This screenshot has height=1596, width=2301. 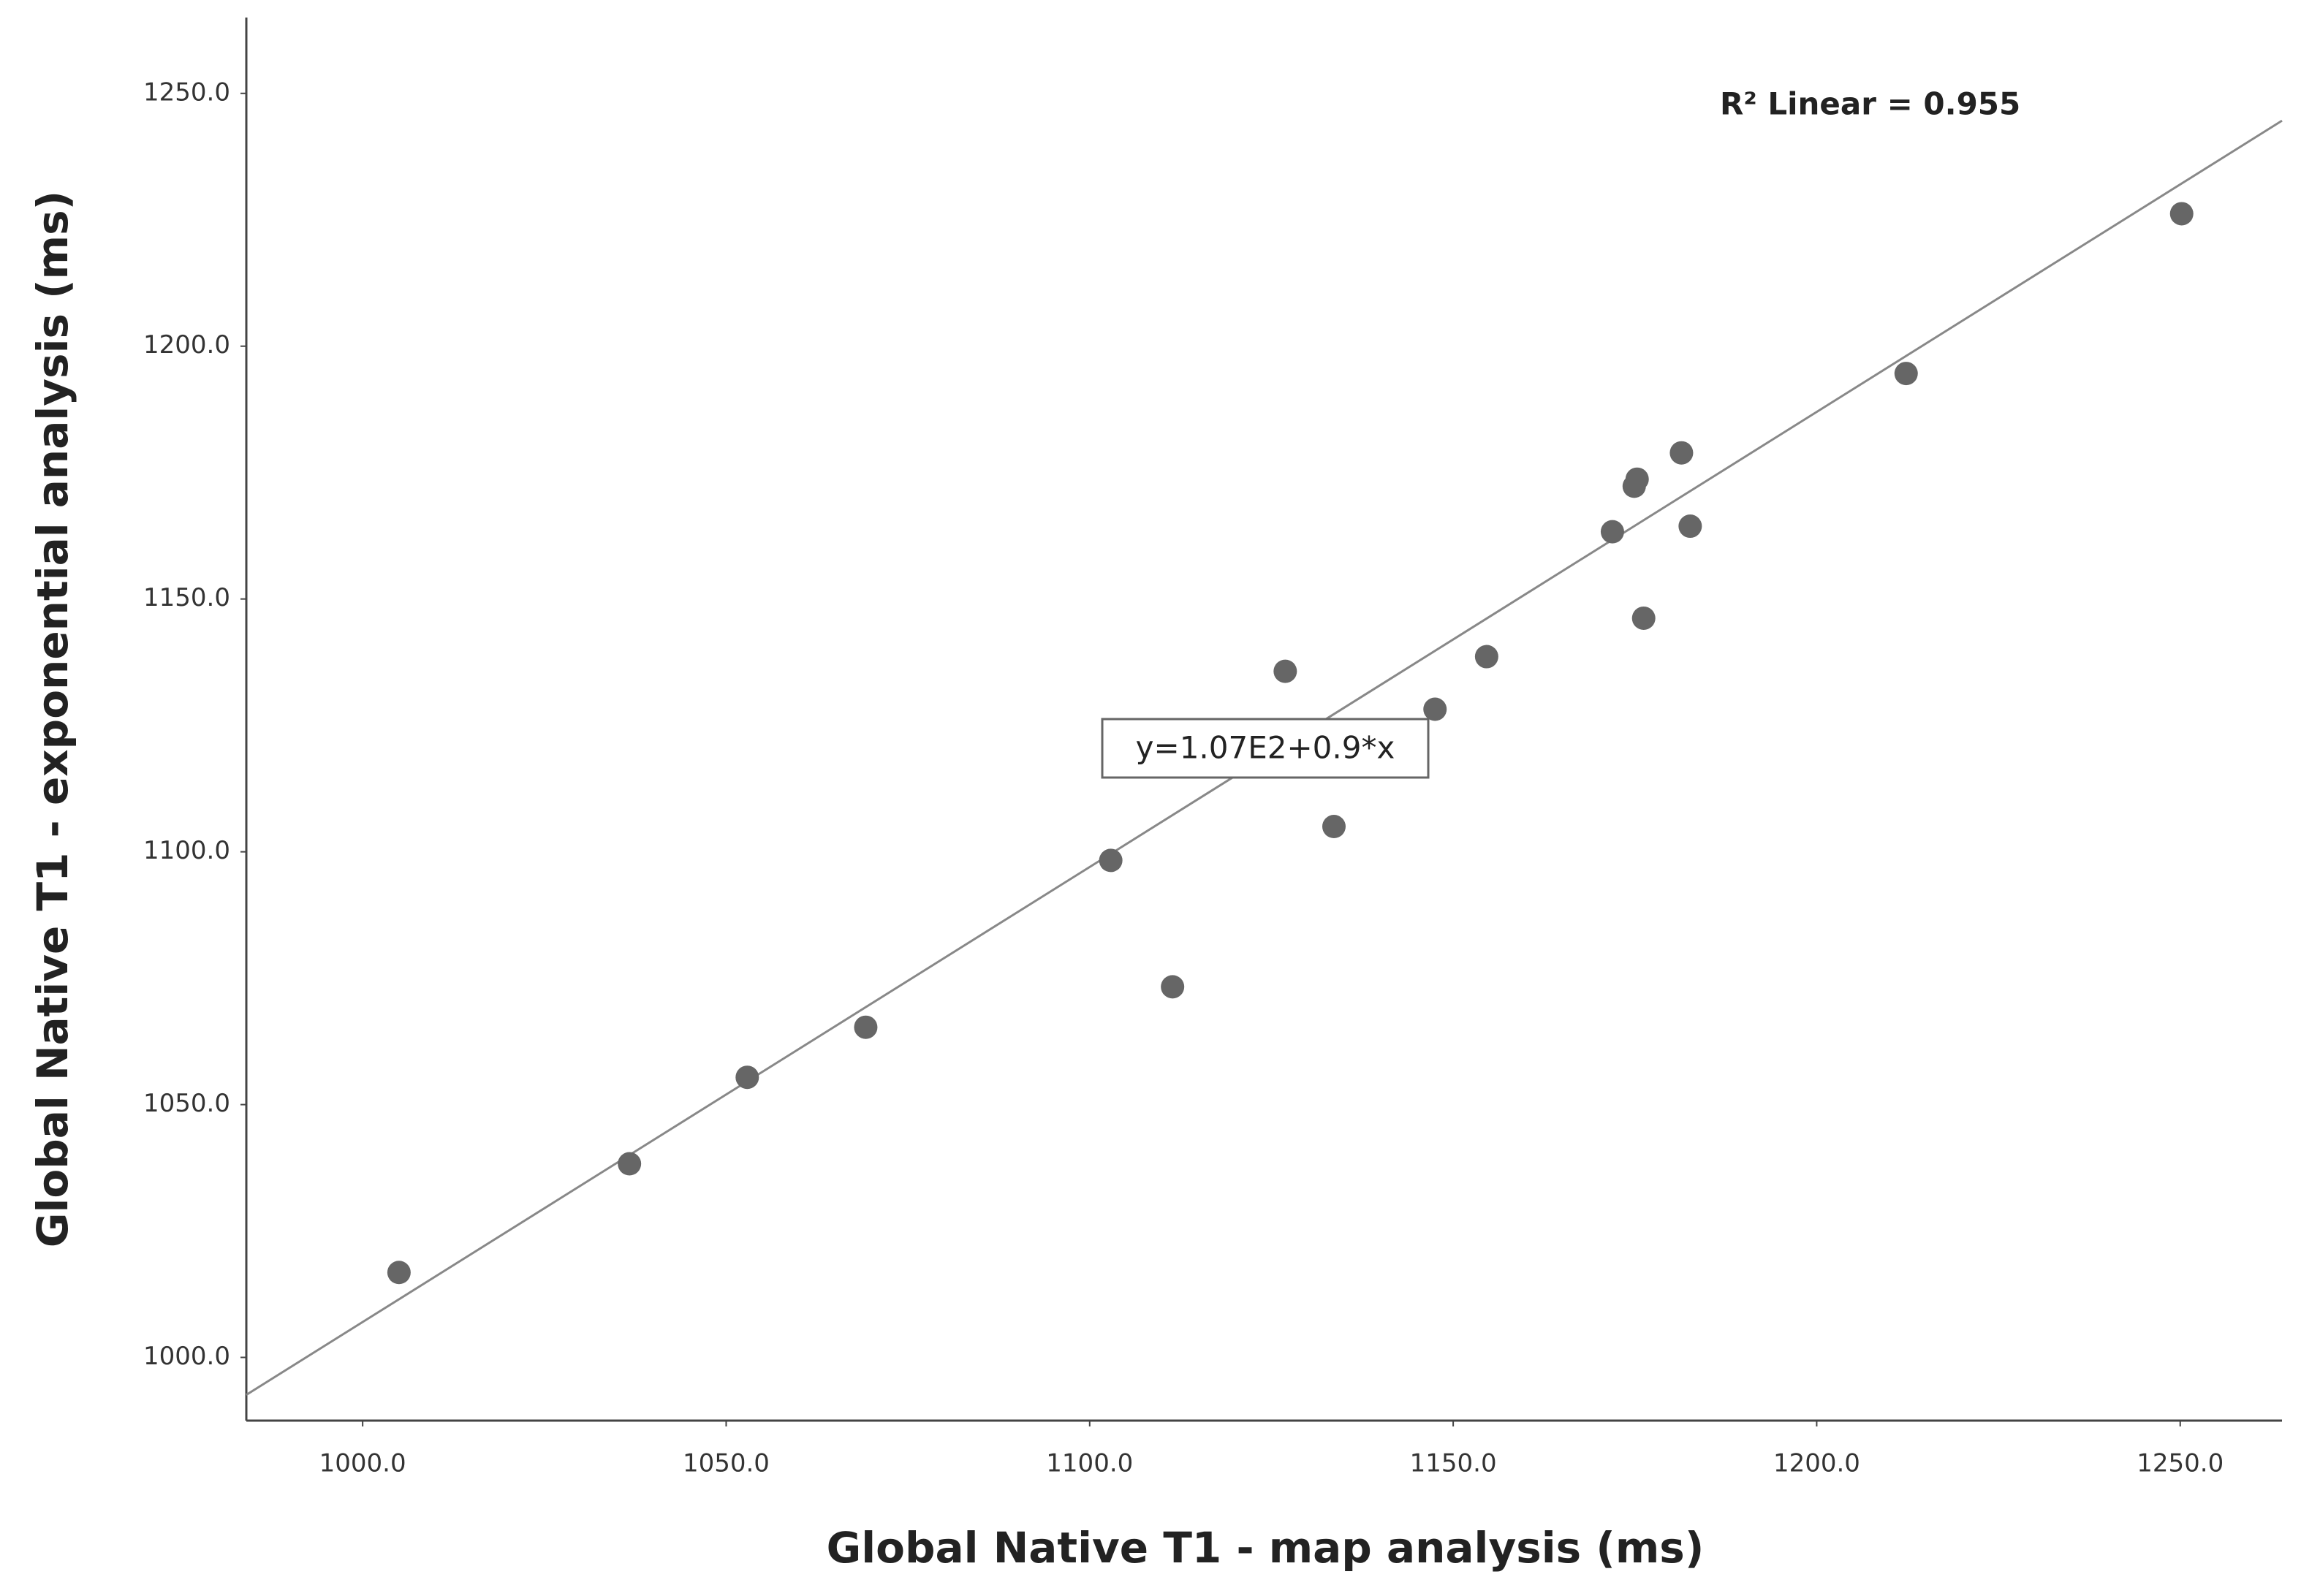 What do you see at coordinates (1266, 1548) in the screenshot?
I see `x-axis-title: Global Native T1 - map analysis (ms)` at bounding box center [1266, 1548].